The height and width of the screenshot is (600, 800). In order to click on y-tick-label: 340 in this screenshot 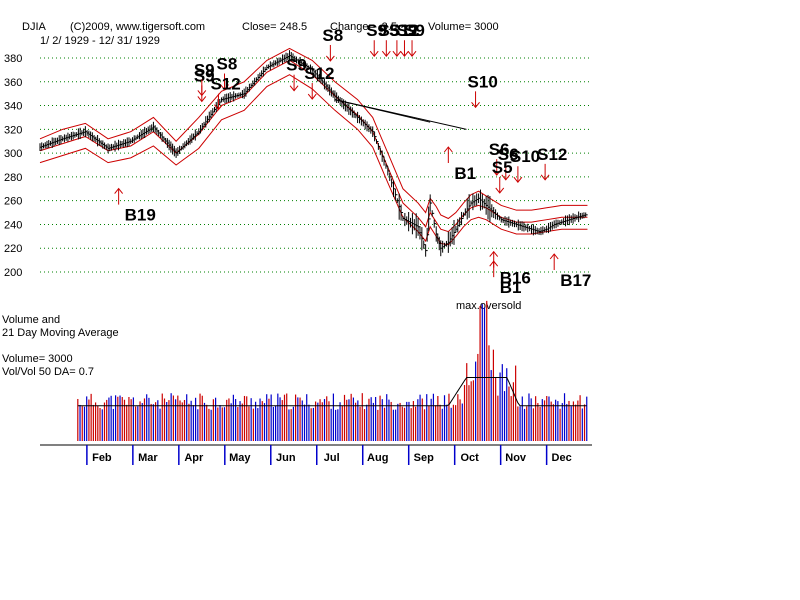, I will do `click(13, 107)`.